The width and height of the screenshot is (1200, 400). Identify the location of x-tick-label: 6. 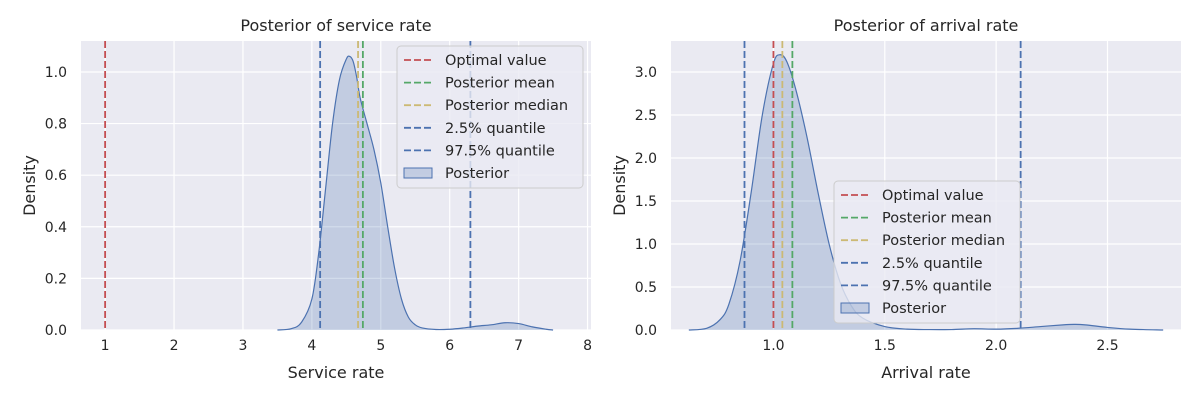
(449, 346).